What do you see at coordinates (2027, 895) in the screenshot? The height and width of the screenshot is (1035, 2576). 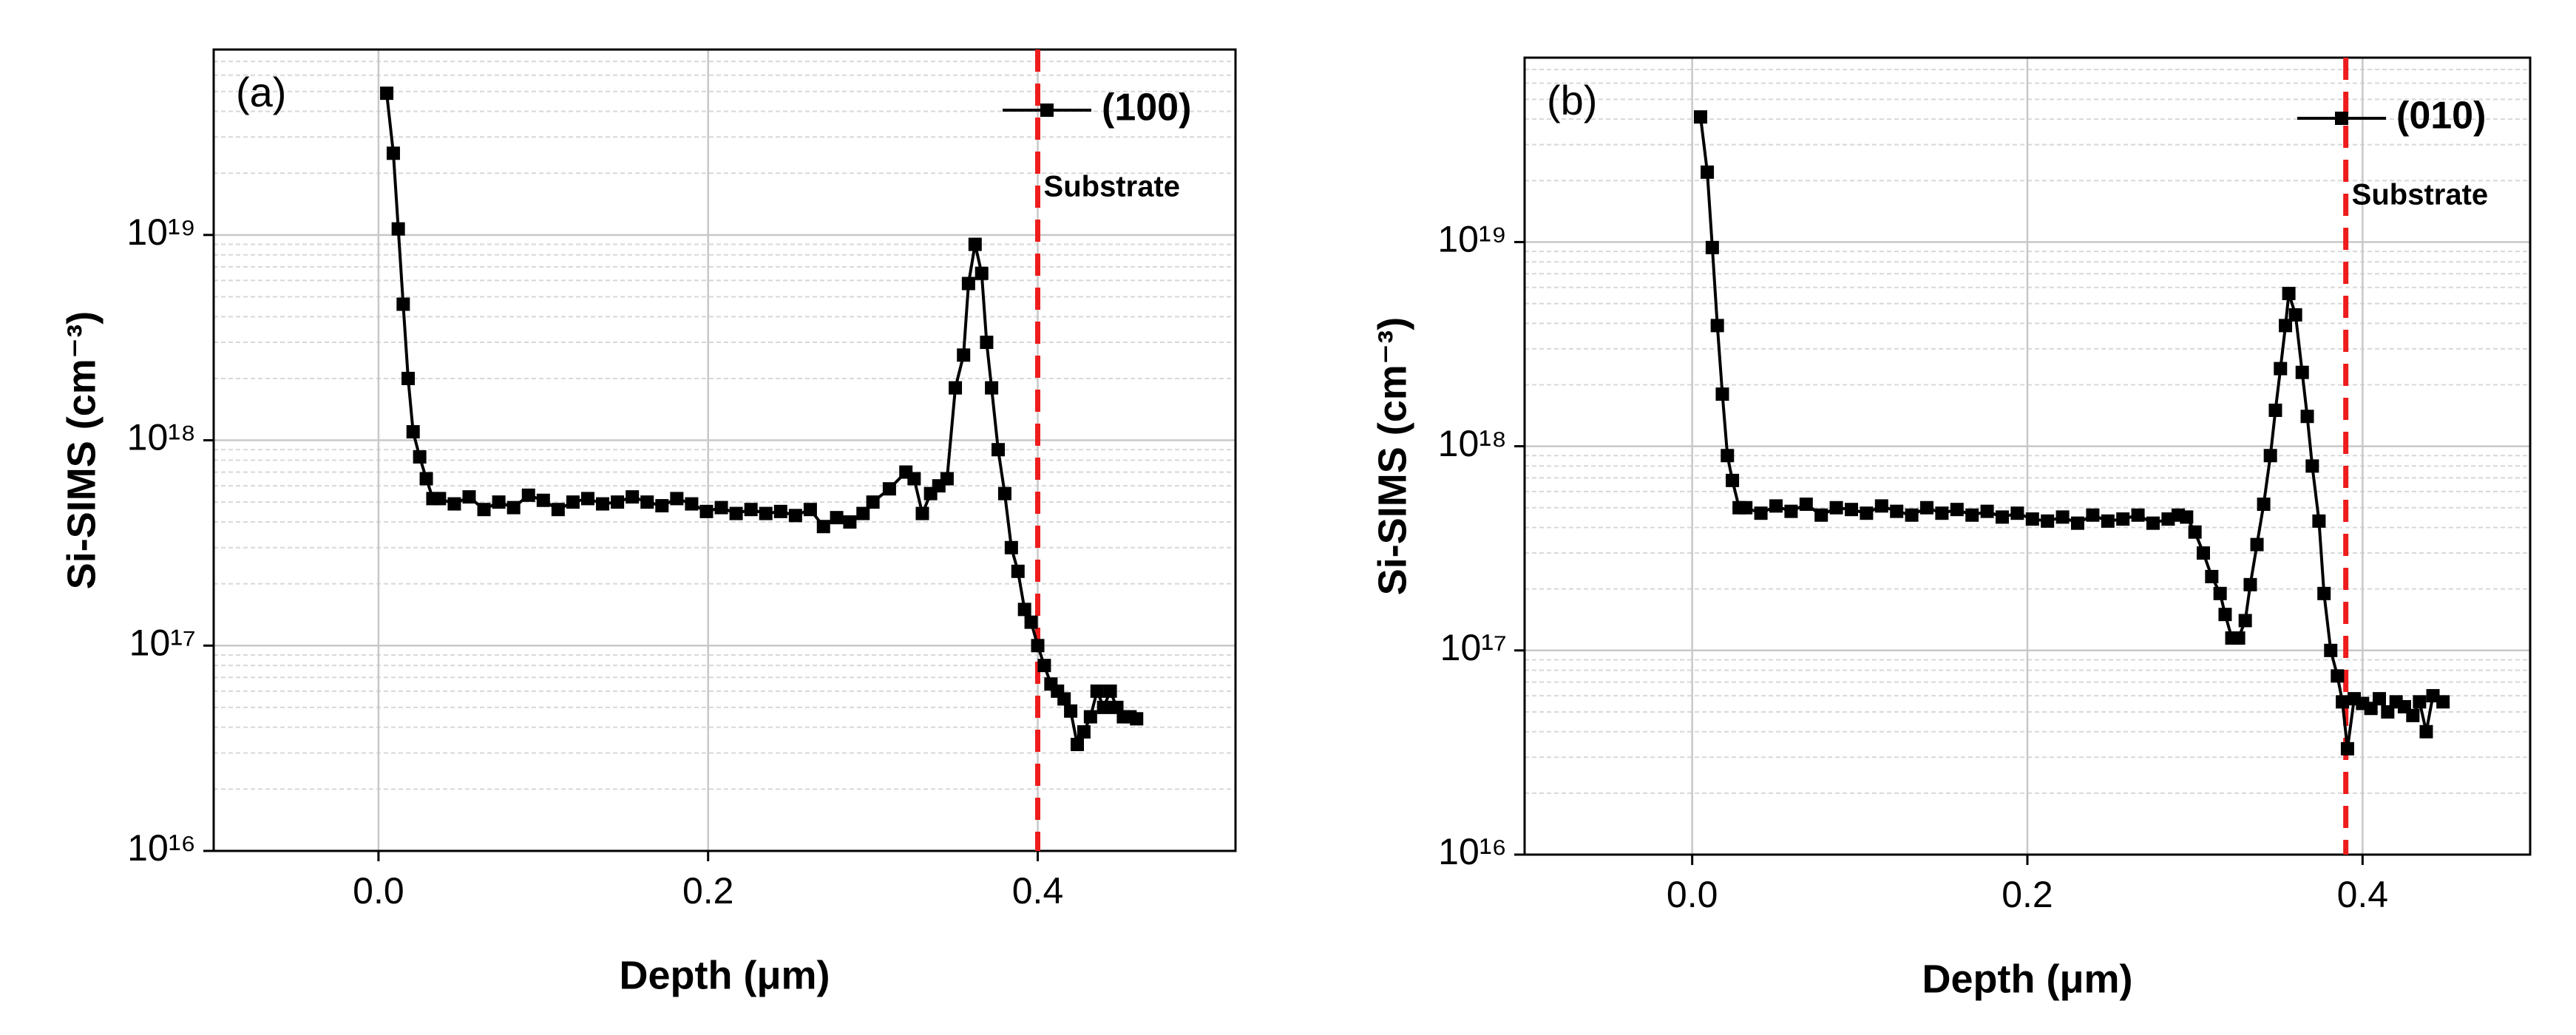 I see `x-tick-label: 0.2` at bounding box center [2027, 895].